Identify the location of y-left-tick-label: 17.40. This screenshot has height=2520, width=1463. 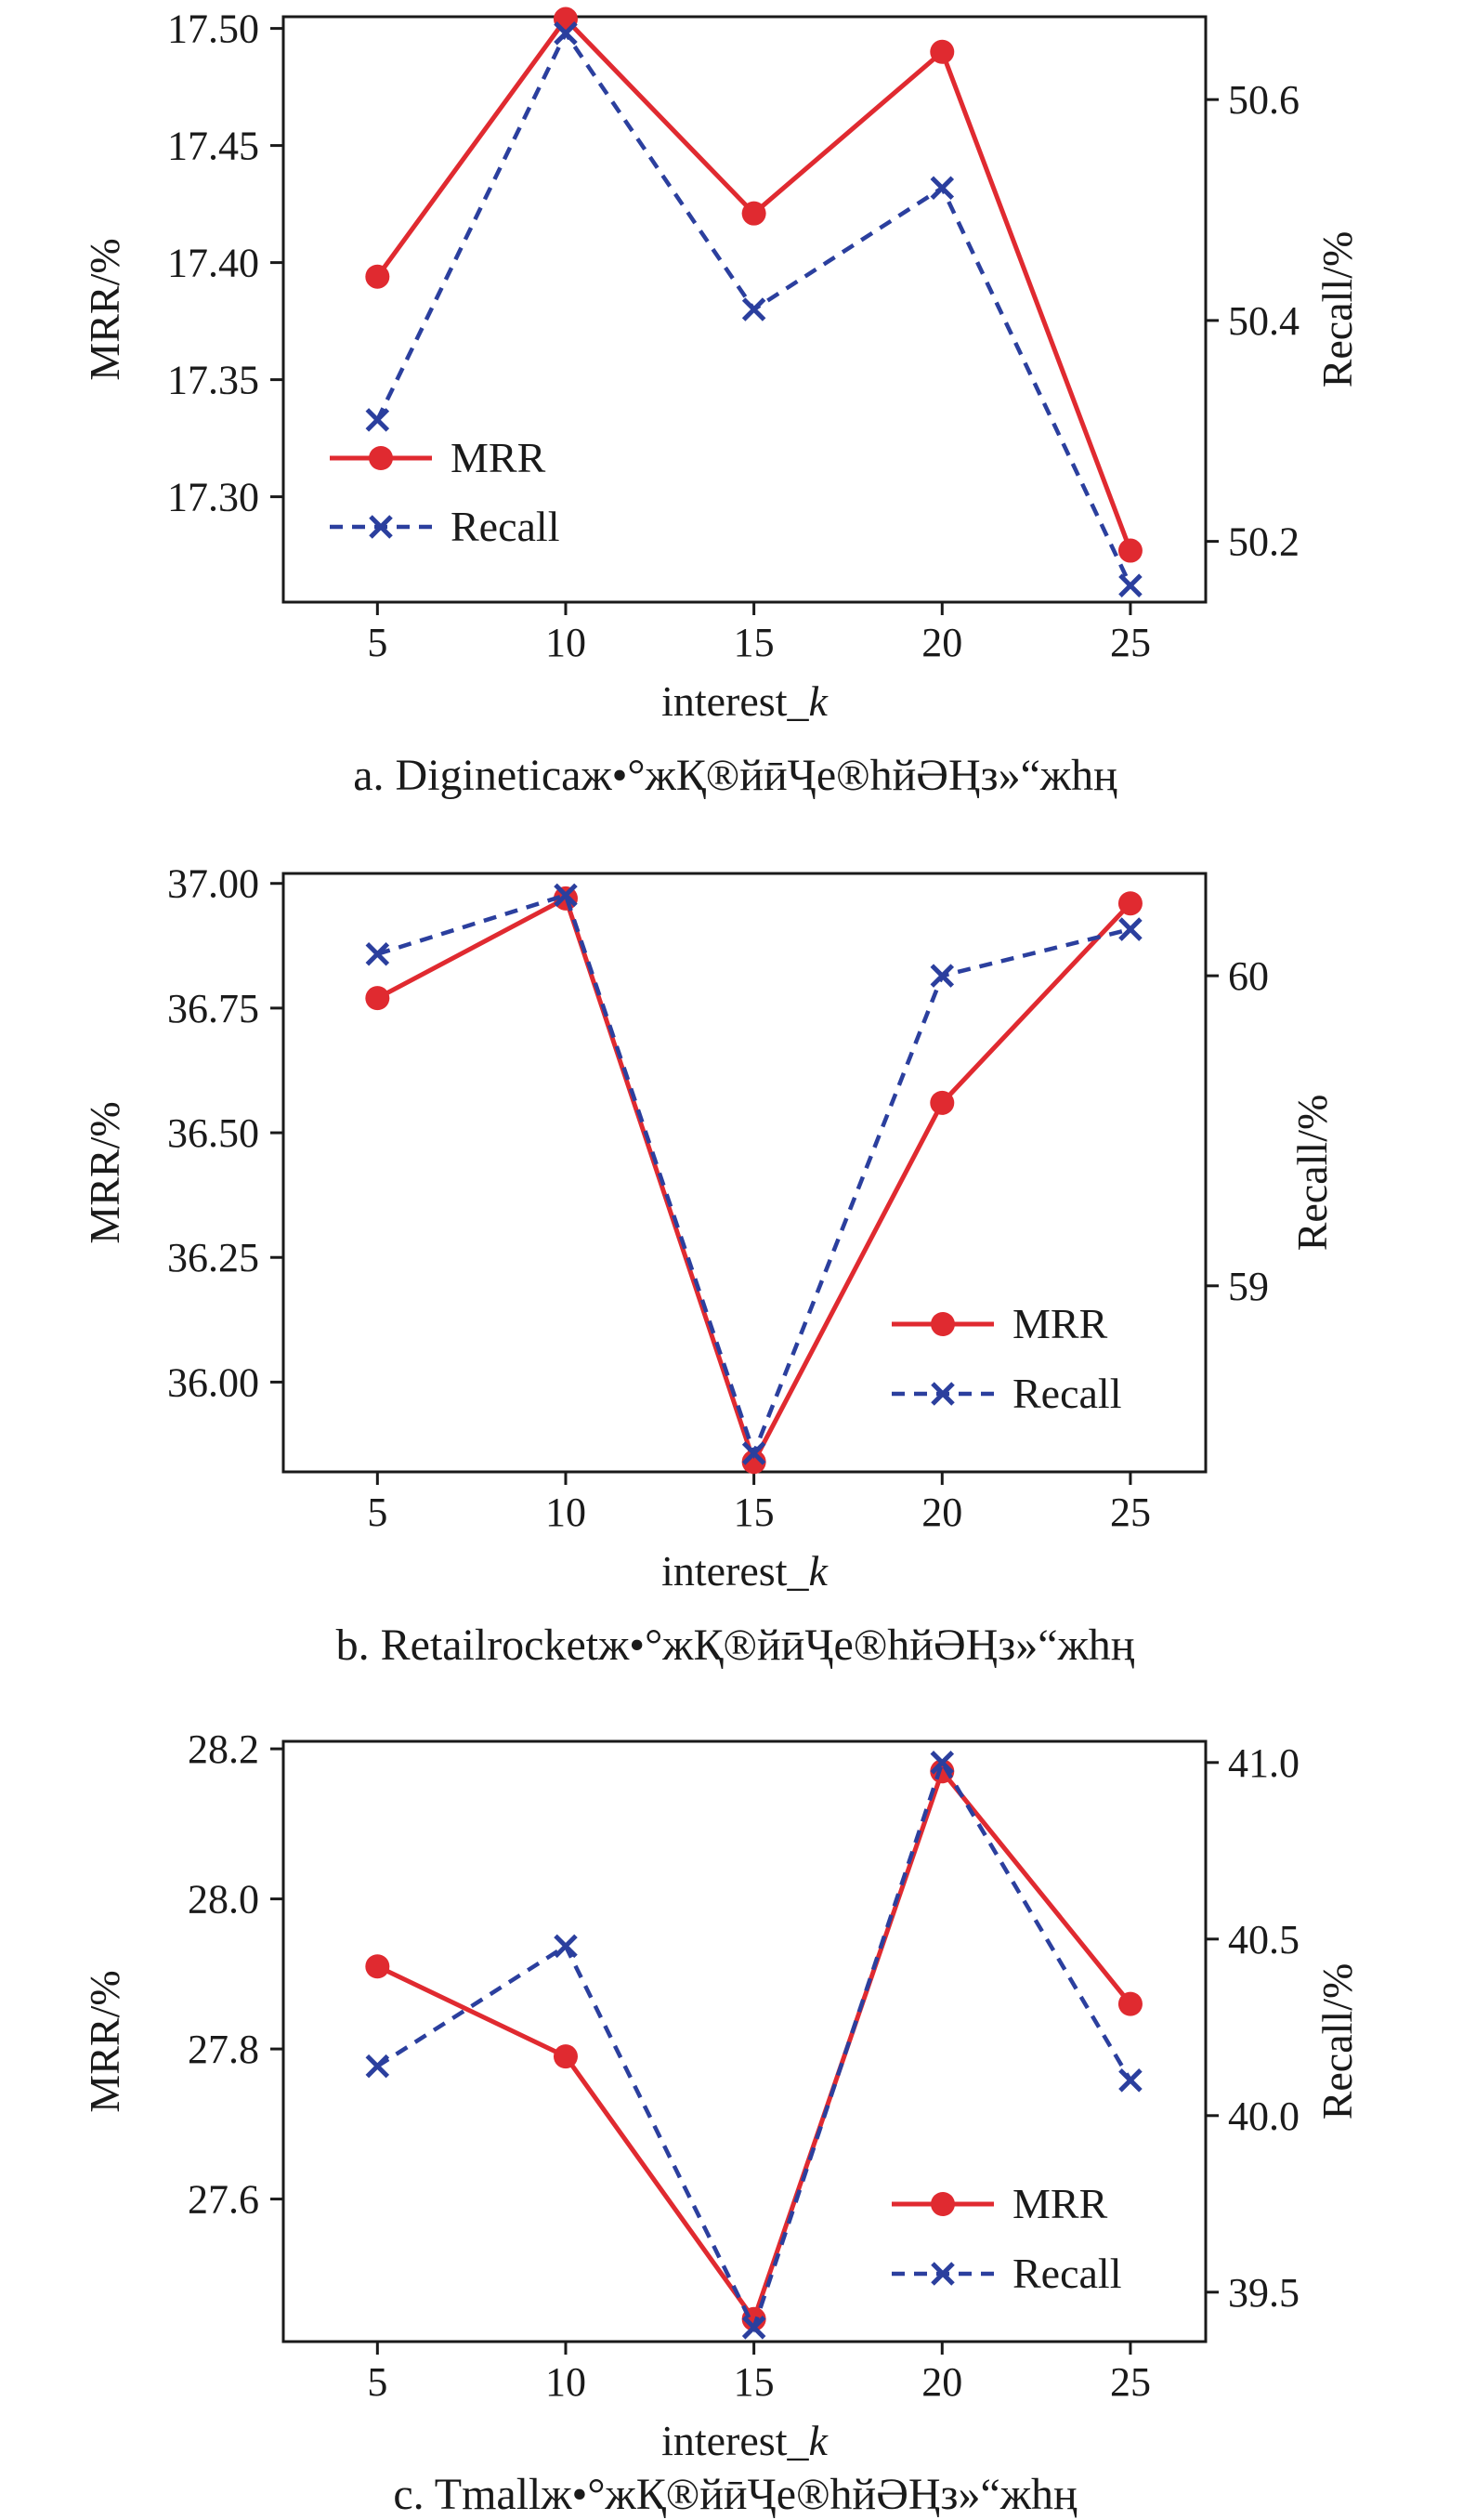
(213, 263).